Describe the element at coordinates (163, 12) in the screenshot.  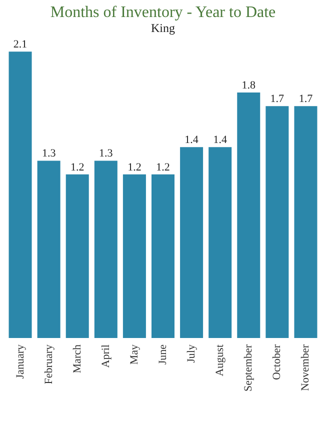
I see `chart-title: Months of Inventory - Year to Date` at that location.